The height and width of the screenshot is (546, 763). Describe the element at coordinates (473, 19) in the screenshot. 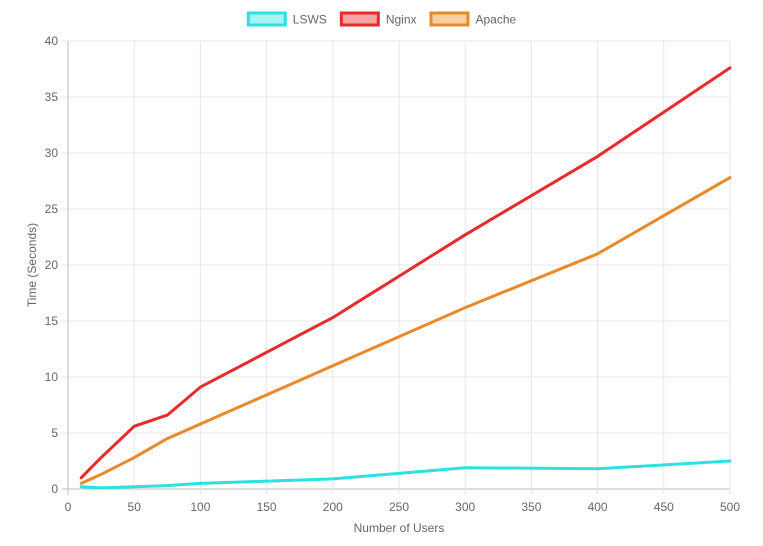

I see `legend-item-apache: Apache` at that location.